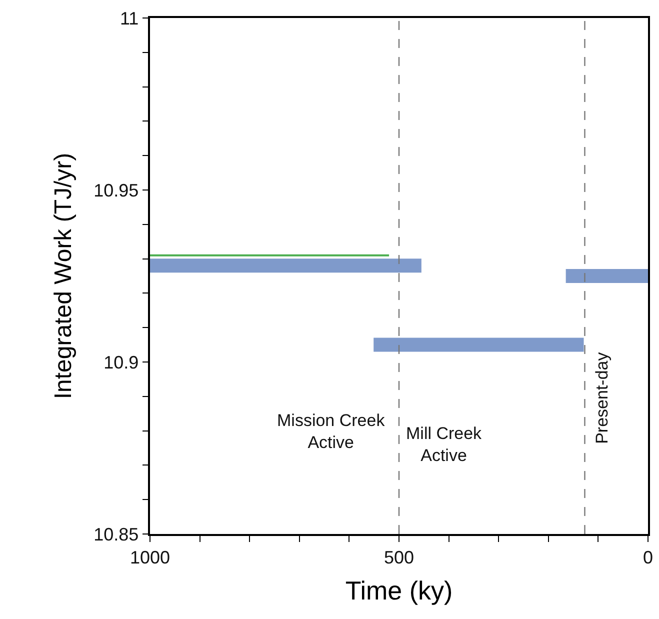 The width and height of the screenshot is (659, 619). I want to click on annotation: Mission Creek Active, so click(331, 431).